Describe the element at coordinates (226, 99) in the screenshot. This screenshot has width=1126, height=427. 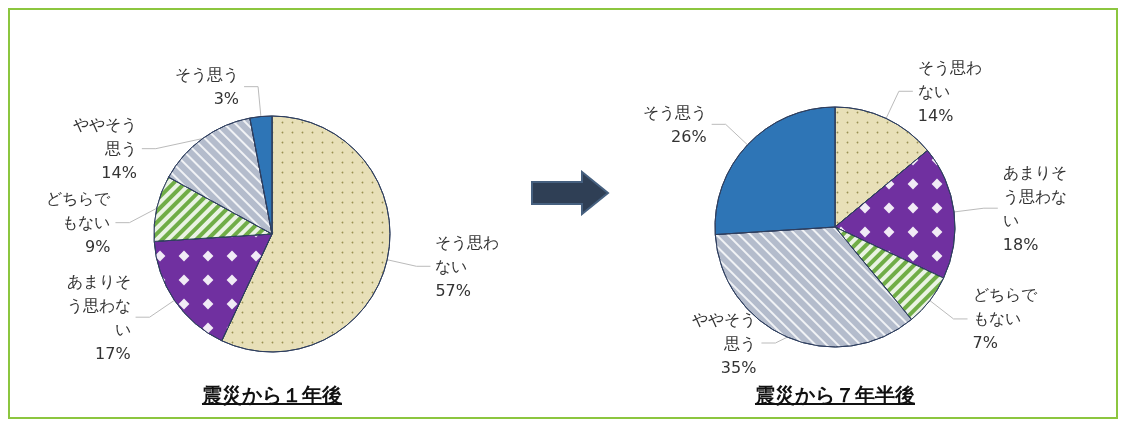
I see `data-label: 3%` at that location.